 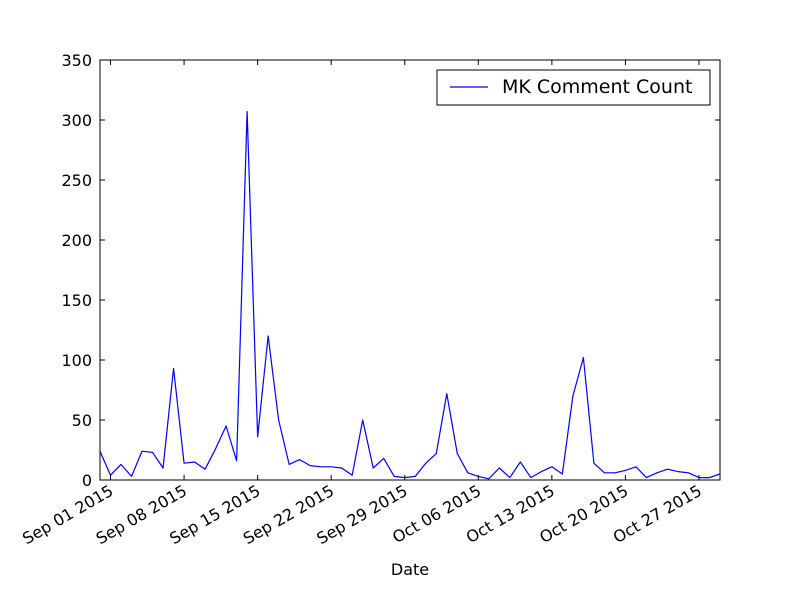 What do you see at coordinates (76, 240) in the screenshot?
I see `y-tick-label: 200` at bounding box center [76, 240].